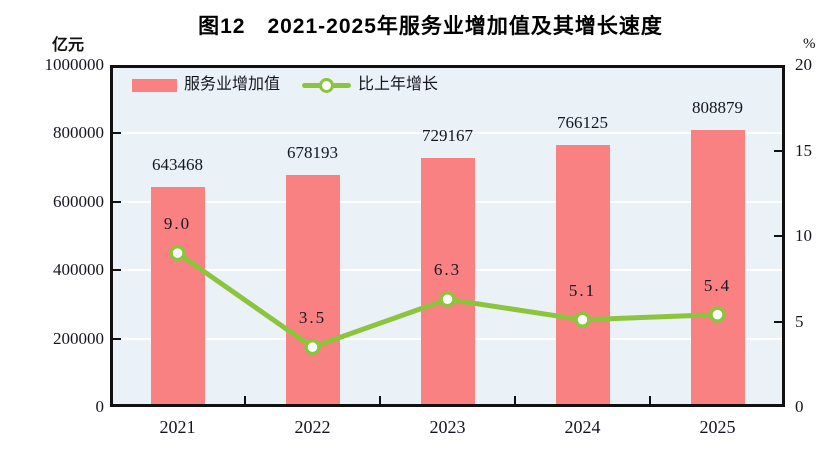  Describe the element at coordinates (717, 427) in the screenshot. I see `x-axis-category-label: 2025` at that location.